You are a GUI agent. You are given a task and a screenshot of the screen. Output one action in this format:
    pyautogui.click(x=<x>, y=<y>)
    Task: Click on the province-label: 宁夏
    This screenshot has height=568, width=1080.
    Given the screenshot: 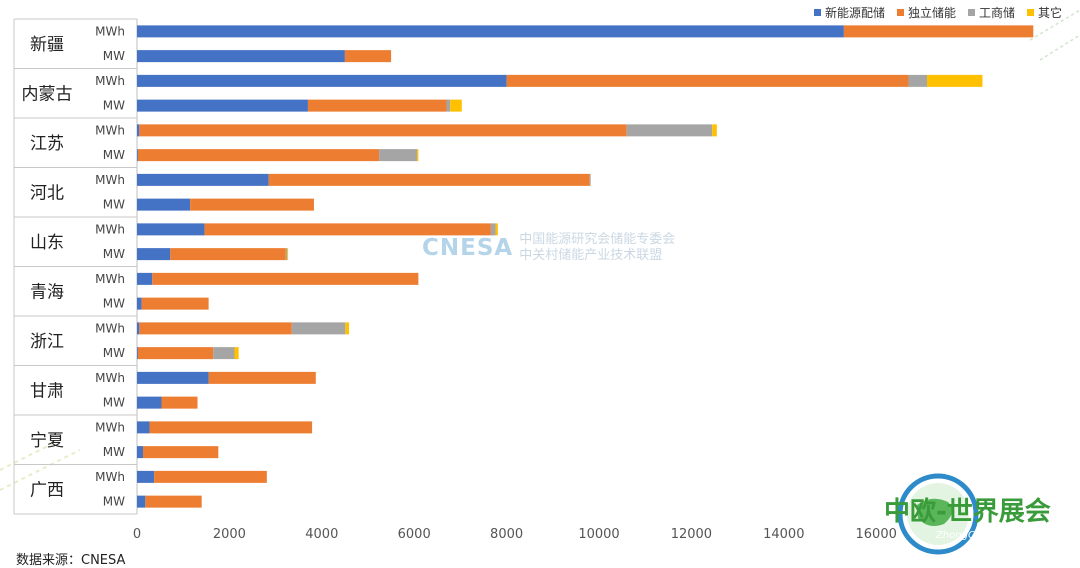 What is the action you would take?
    pyautogui.click(x=47, y=441)
    